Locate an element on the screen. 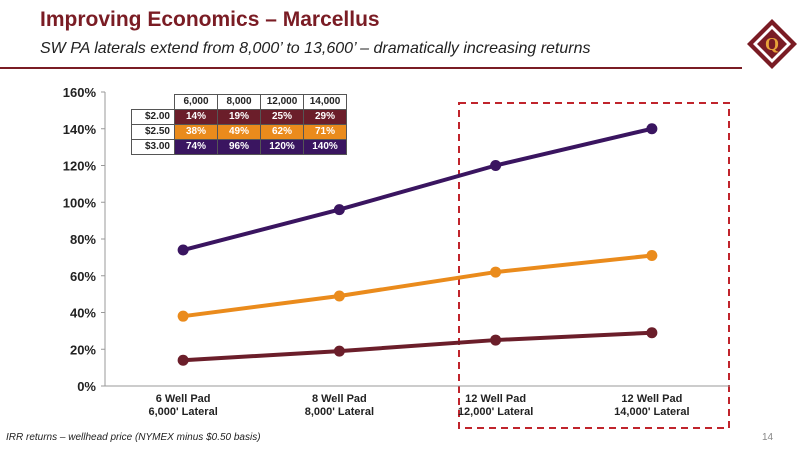 This screenshot has height=450, width=800. page-title: Improving Economics – Marcellus is located at coordinates (210, 19).